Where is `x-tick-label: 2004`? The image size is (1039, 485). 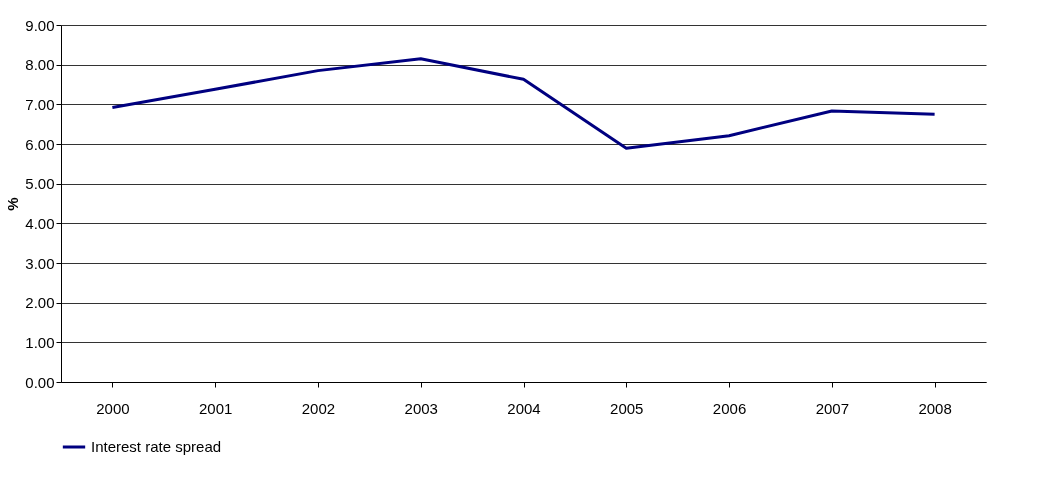
x-tick-label: 2004 is located at coordinates (524, 408).